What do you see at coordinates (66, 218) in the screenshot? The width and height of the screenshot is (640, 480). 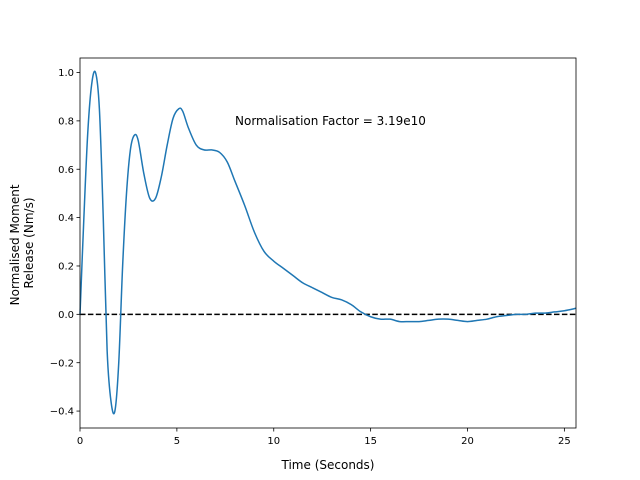 I see `y-tick-label: 0.4` at bounding box center [66, 218].